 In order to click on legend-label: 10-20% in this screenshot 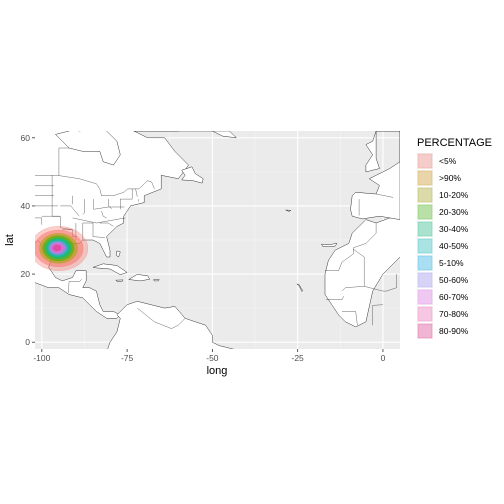, I will do `click(454, 195)`.